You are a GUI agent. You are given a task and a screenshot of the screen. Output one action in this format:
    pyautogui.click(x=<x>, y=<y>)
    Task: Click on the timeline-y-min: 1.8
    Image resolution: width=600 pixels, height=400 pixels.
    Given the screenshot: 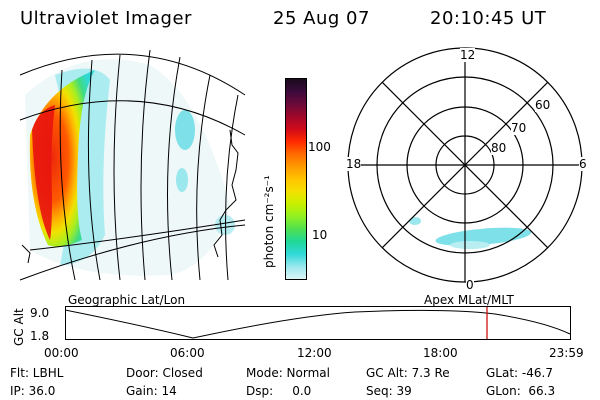 What is the action you would take?
    pyautogui.click(x=40, y=336)
    